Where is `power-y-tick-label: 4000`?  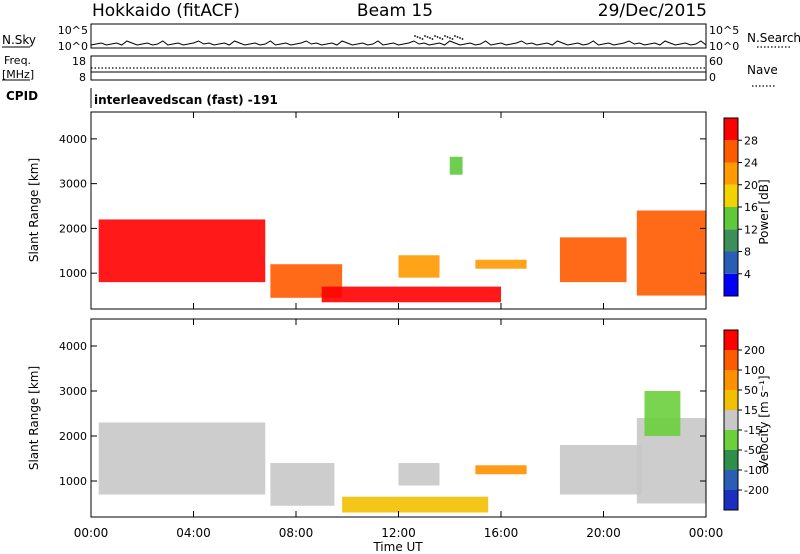
power-y-tick-label: 4000 is located at coordinates (73, 139).